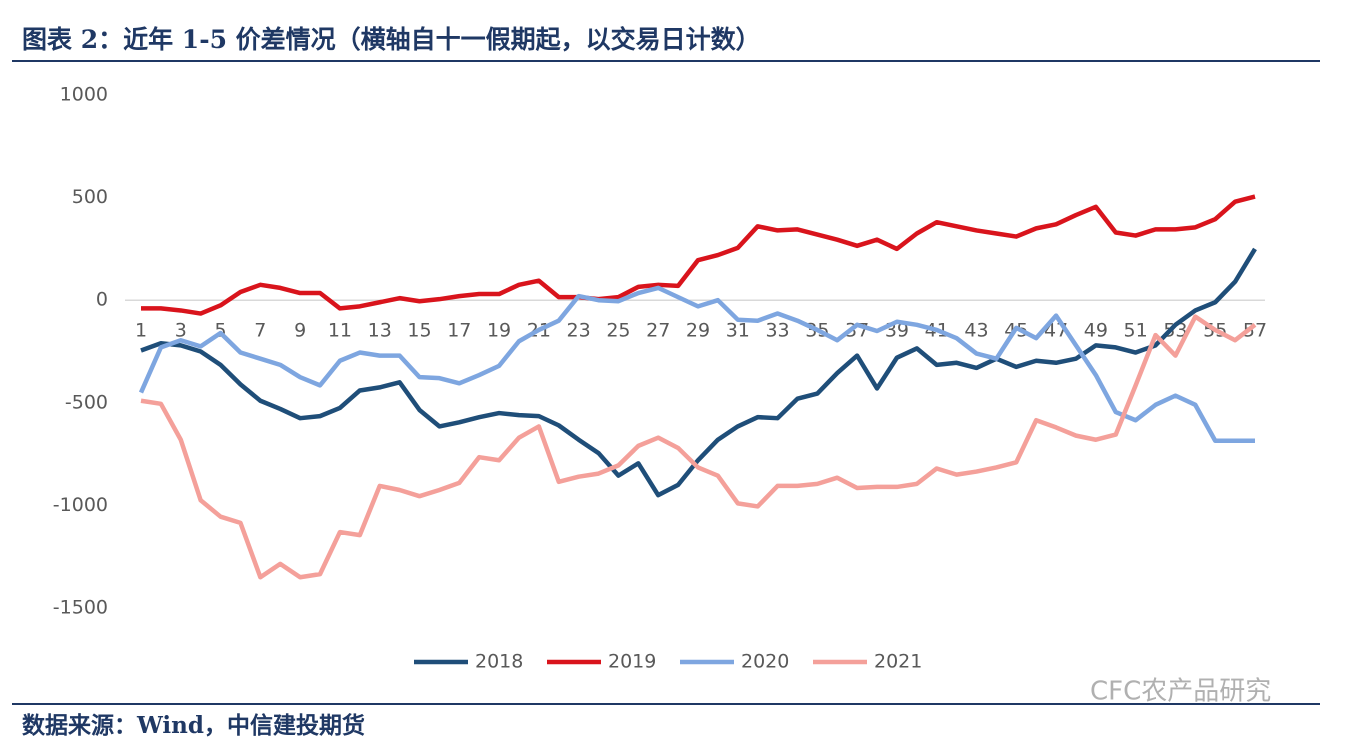  I want to click on y-tick-label: -1000, so click(80, 505).